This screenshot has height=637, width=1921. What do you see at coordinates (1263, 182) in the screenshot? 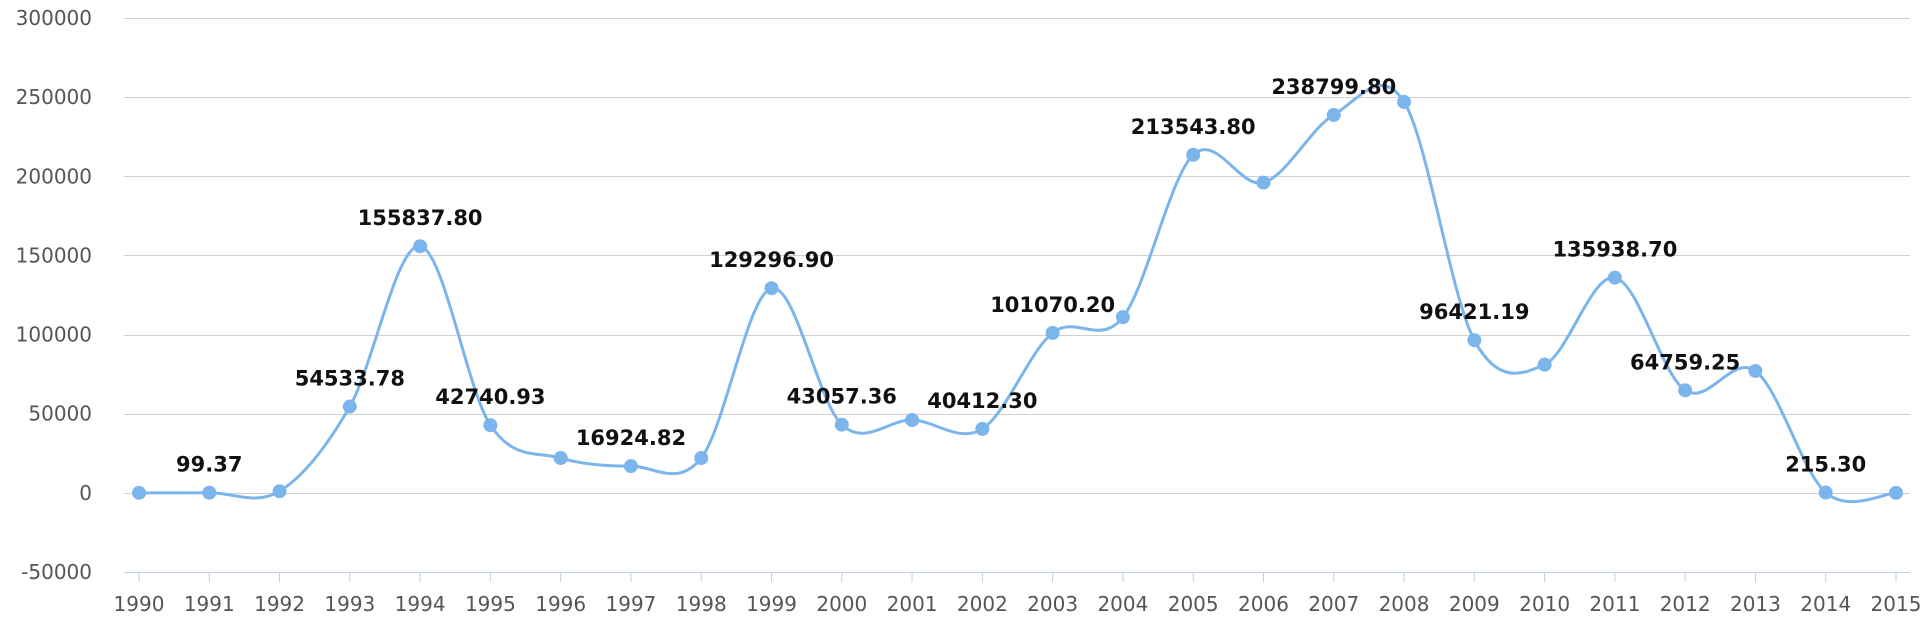
I see `data-point-2006` at bounding box center [1263, 182].